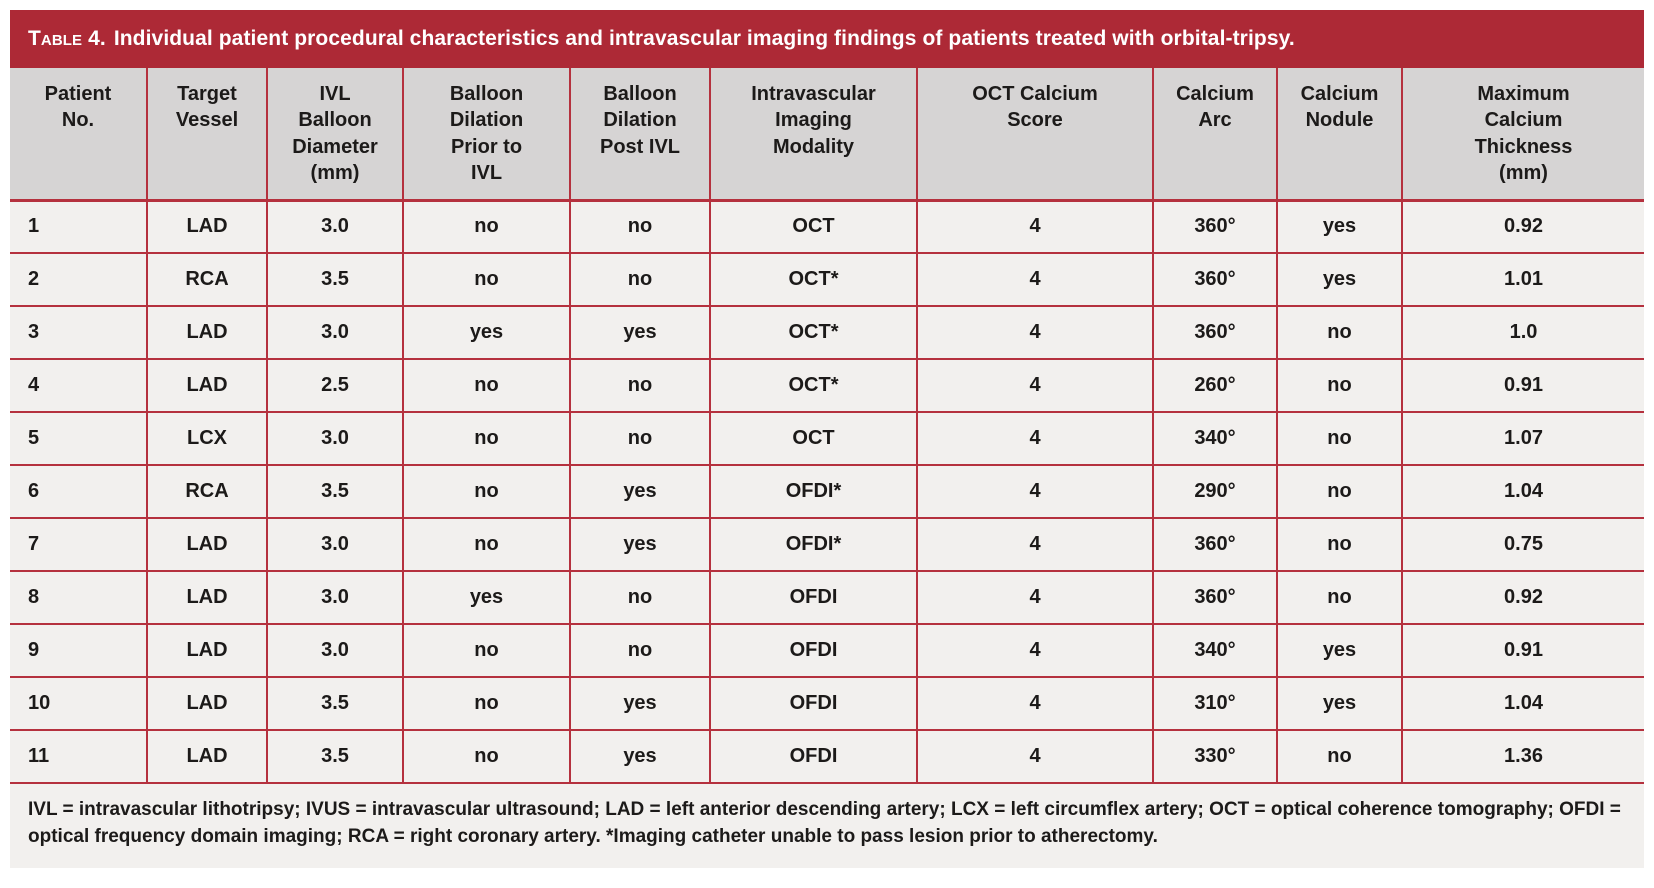  Describe the element at coordinates (1215, 703) in the screenshot. I see `table-cell: 310°` at that location.